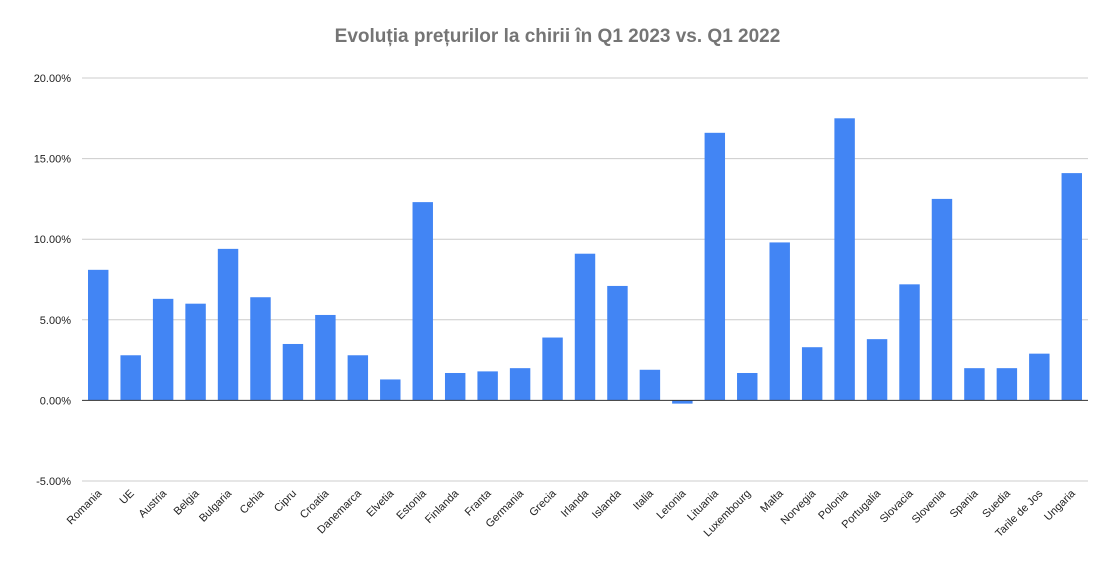 This screenshot has height=571, width=1115. Describe the element at coordinates (53, 79) in the screenshot. I see `y-tick-label: 20.00%` at that location.